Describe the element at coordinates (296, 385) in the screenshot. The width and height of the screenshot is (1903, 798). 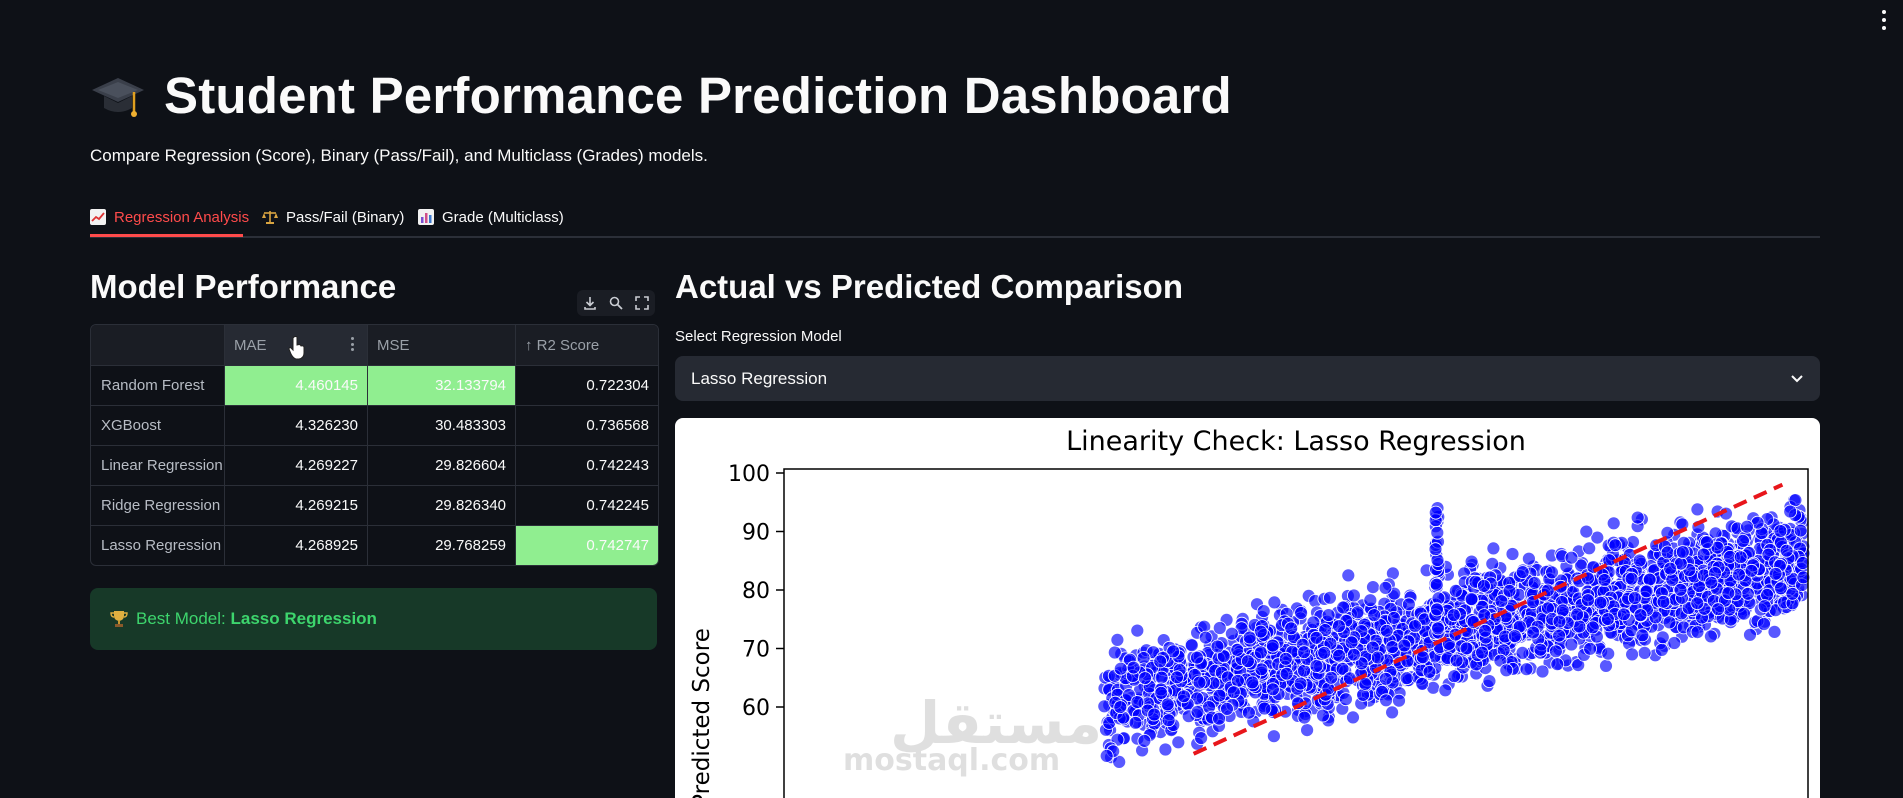
I see `cell-mae: 4.460145` at that location.